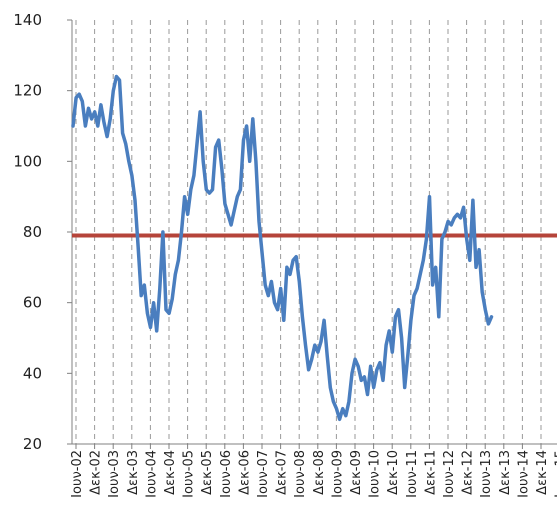 This screenshot has width=557, height=532. I want to click on x-tick-label: Δεκ-03, so click(133, 472).